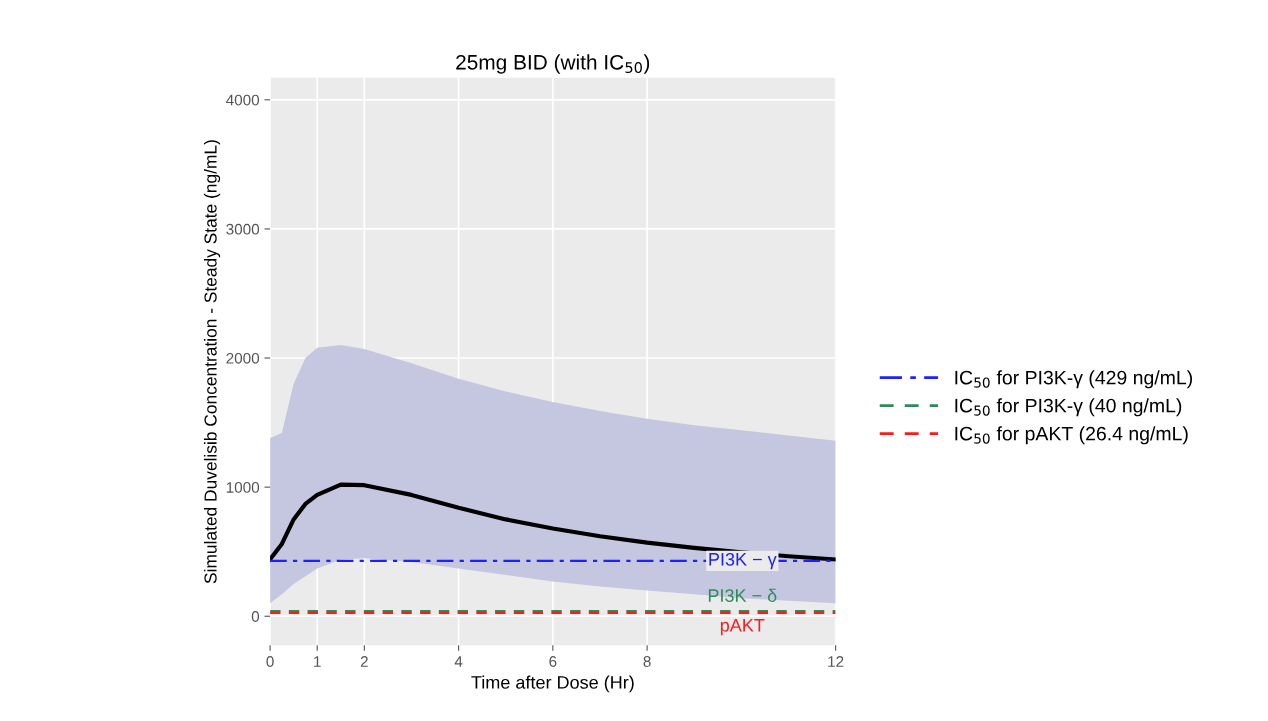 This screenshot has height=721, width=1268. Describe the element at coordinates (212, 362) in the screenshot. I see `y-axis-title: Simulated Duvelisib Concentration - Steady State (ng/mL)` at that location.